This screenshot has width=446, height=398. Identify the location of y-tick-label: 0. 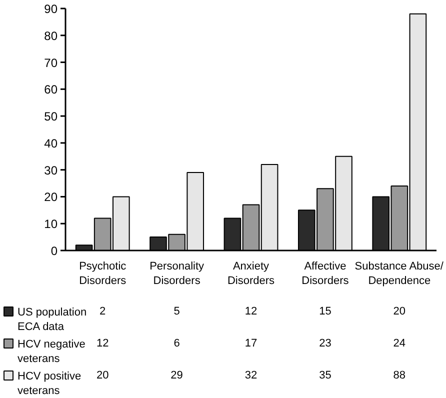
(54, 251).